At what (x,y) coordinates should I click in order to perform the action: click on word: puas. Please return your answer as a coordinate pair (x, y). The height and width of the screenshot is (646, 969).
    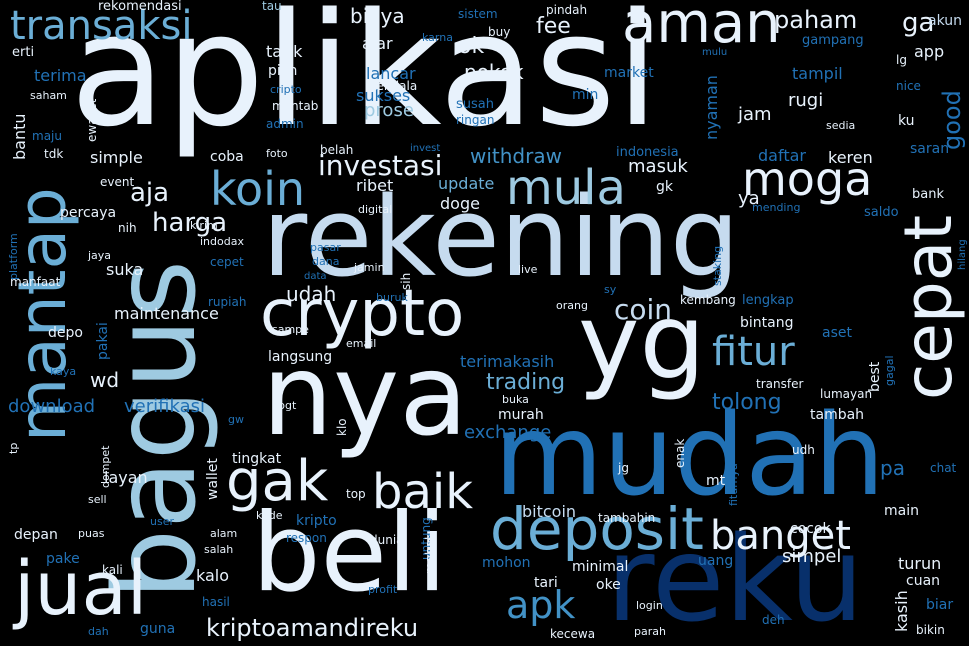
    Looking at the image, I should click on (91, 533).